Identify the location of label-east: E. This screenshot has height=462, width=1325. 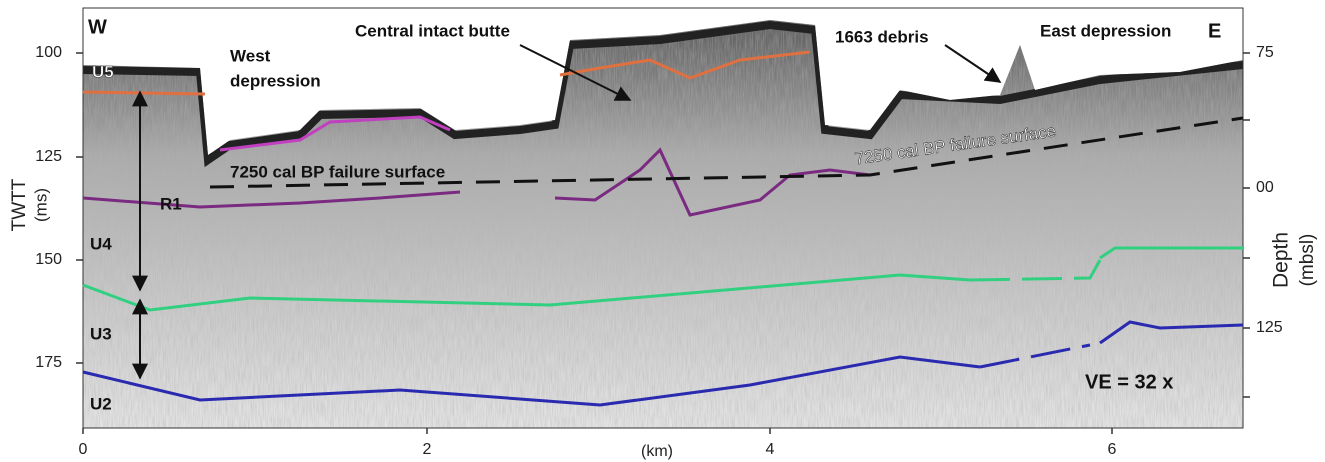
(1214, 31).